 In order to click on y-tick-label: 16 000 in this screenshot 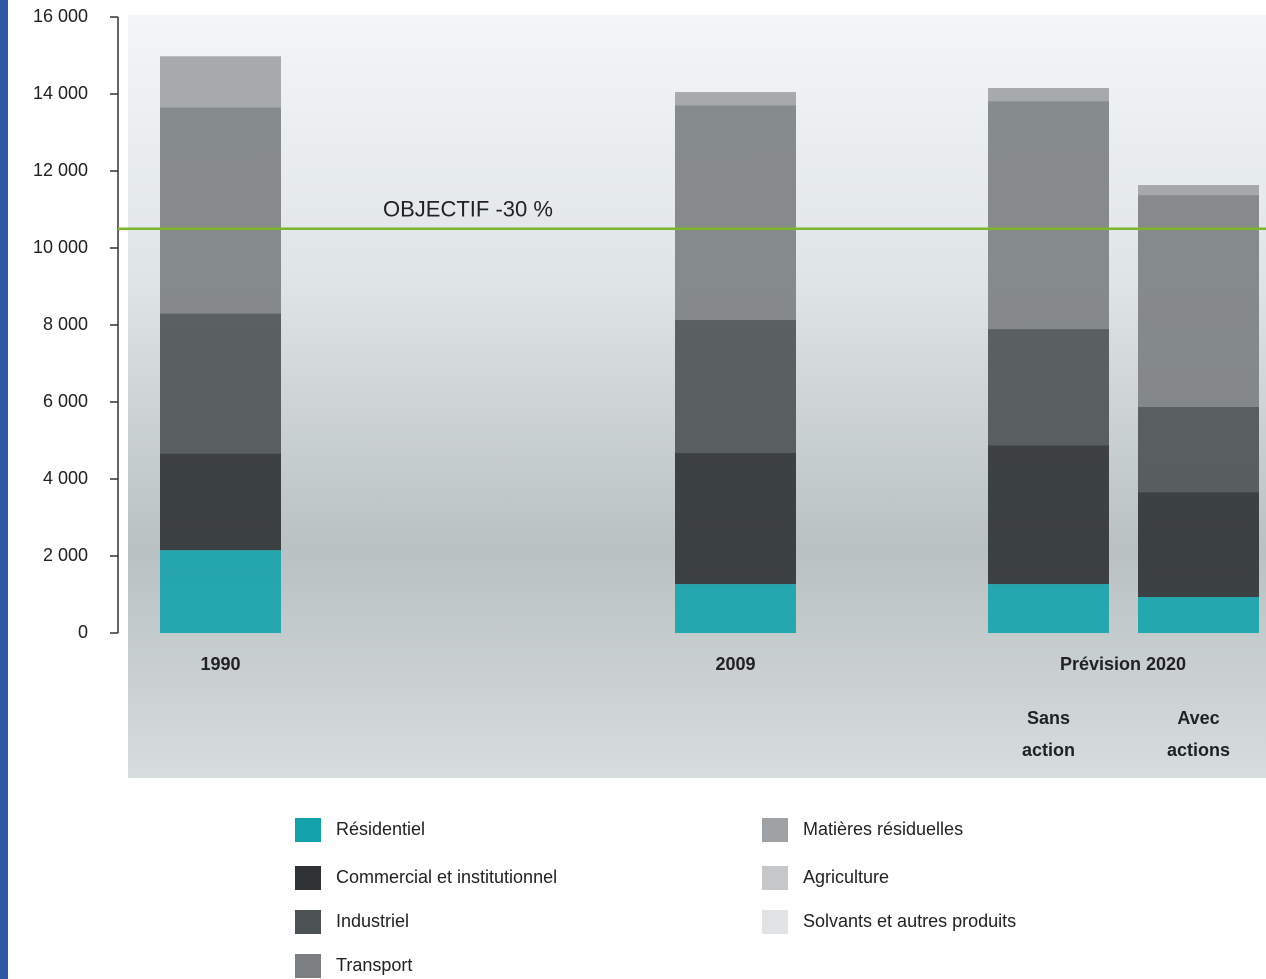, I will do `click(60, 16)`.